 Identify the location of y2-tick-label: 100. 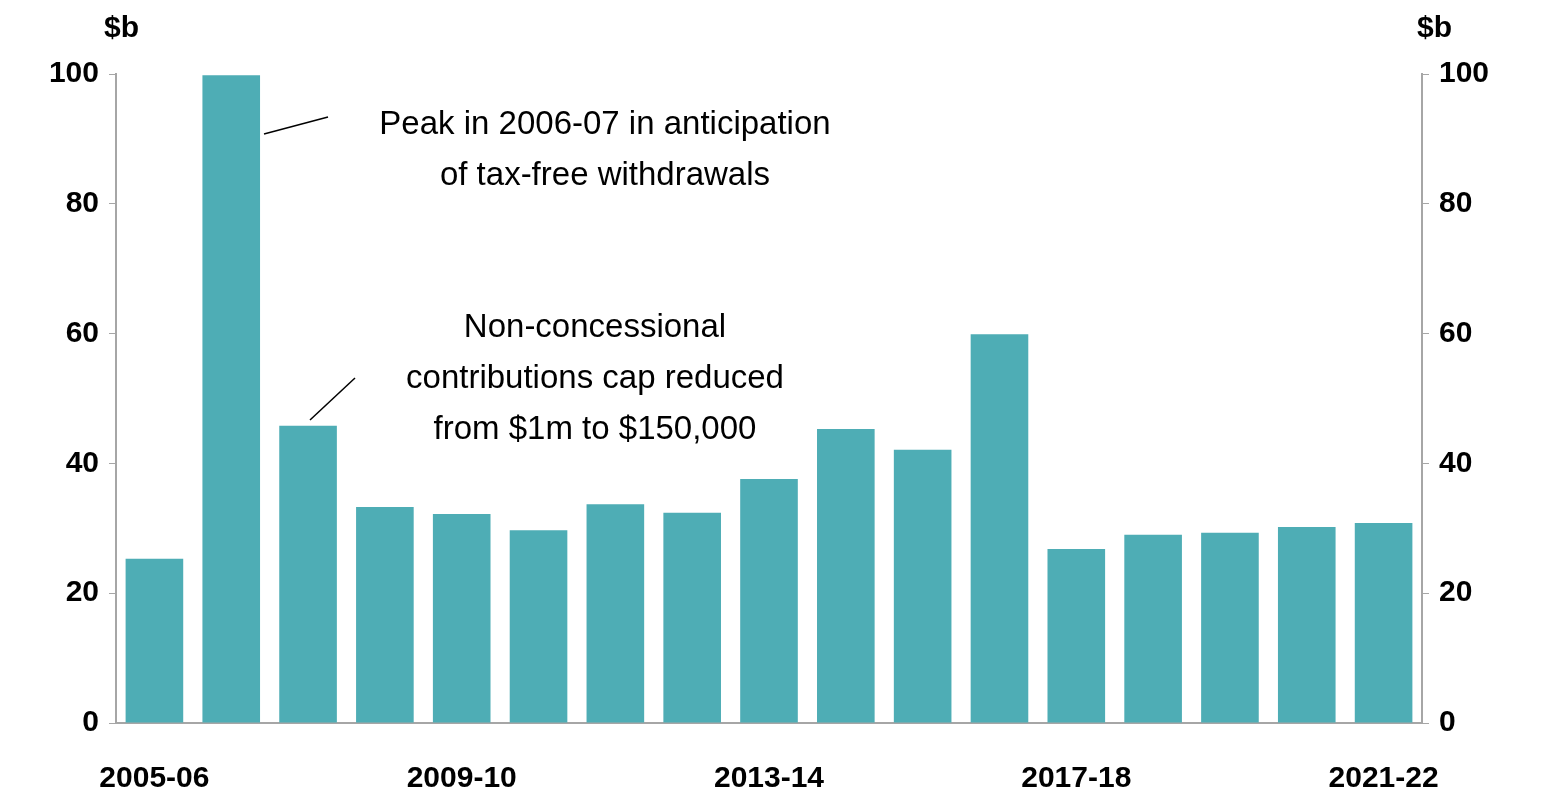
(1464, 72).